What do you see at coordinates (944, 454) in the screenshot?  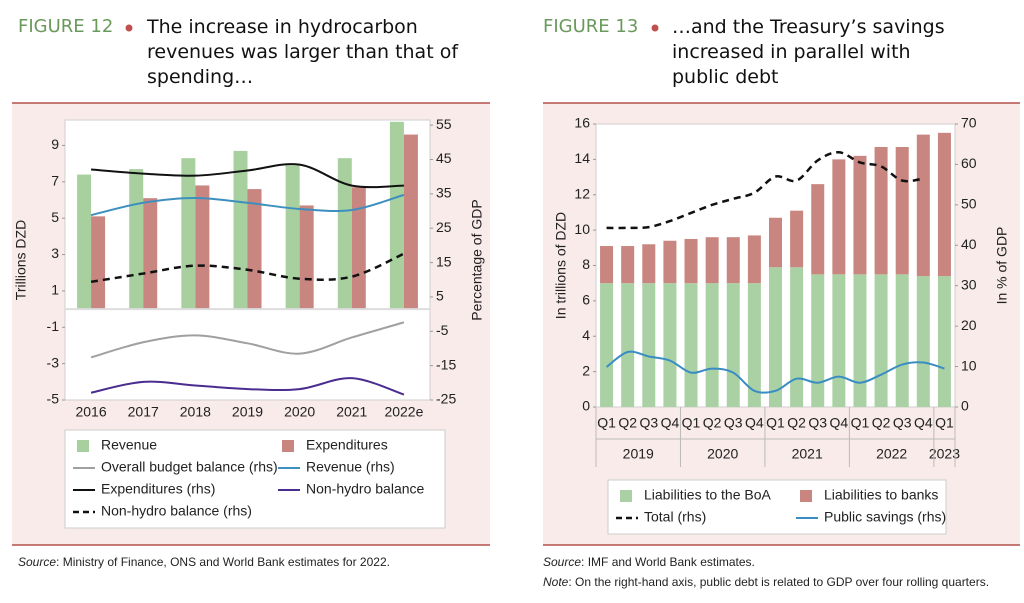 I see `x-group-label: 2023` at bounding box center [944, 454].